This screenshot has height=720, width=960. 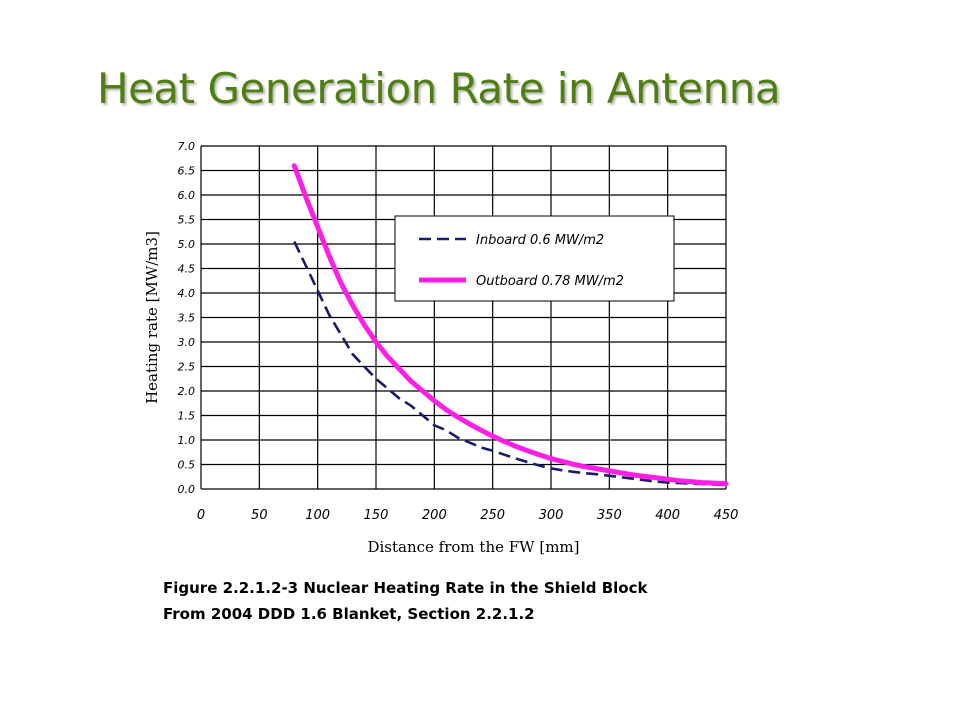 I want to click on x-tick-label: 100, so click(x=317, y=515).